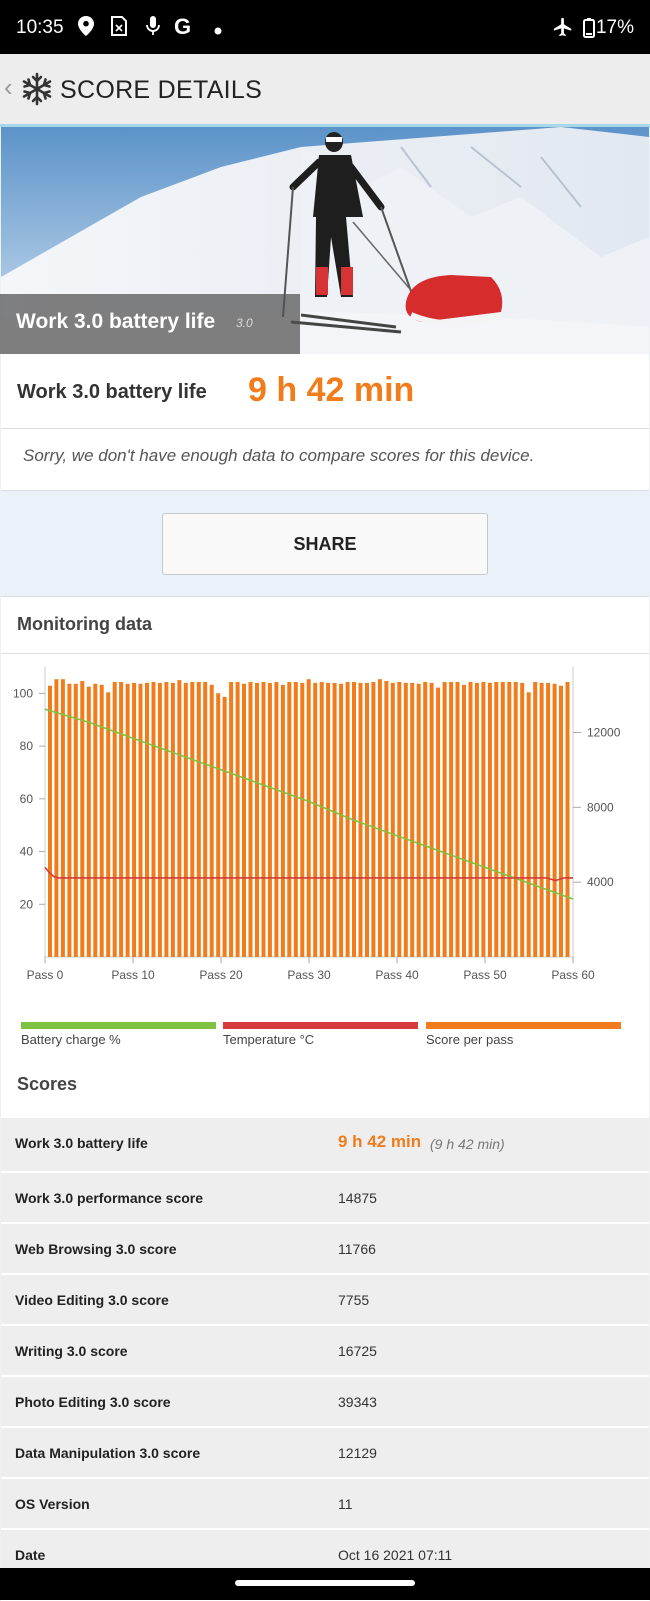  What do you see at coordinates (325, 1402) in the screenshot?
I see `table-row: Photo Editing 3.0 score 39343` at bounding box center [325, 1402].